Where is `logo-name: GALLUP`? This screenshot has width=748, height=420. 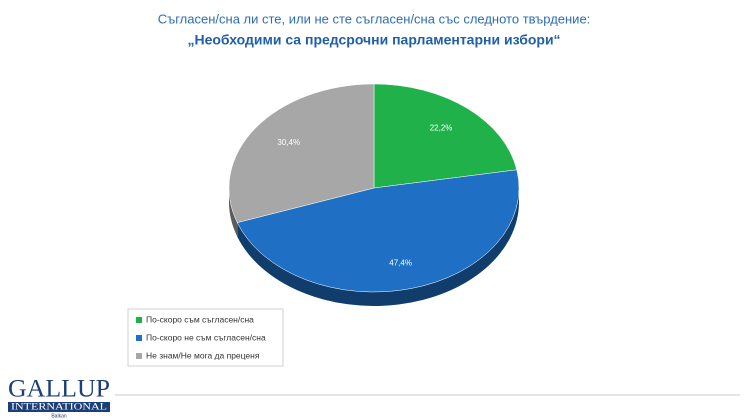 logo-name: GALLUP is located at coordinates (59, 389).